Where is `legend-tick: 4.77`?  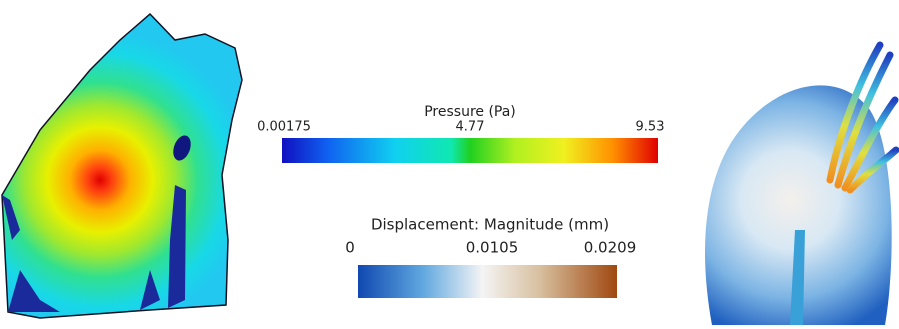
legend-tick: 4.77 is located at coordinates (470, 127).